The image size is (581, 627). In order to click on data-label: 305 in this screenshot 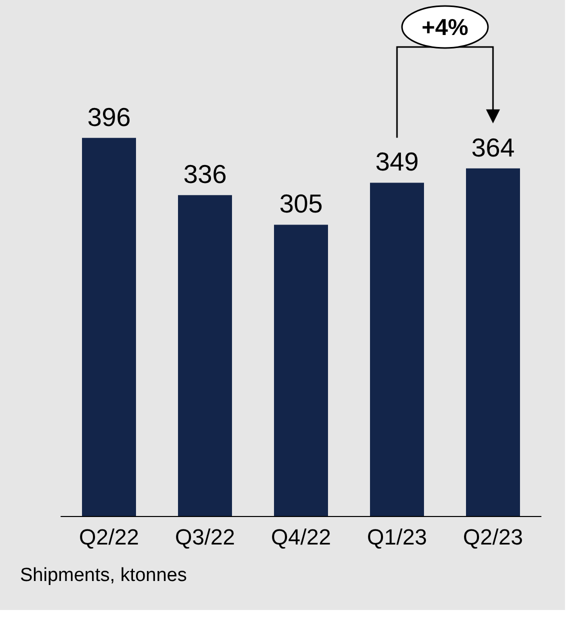, I will do `click(301, 203)`.